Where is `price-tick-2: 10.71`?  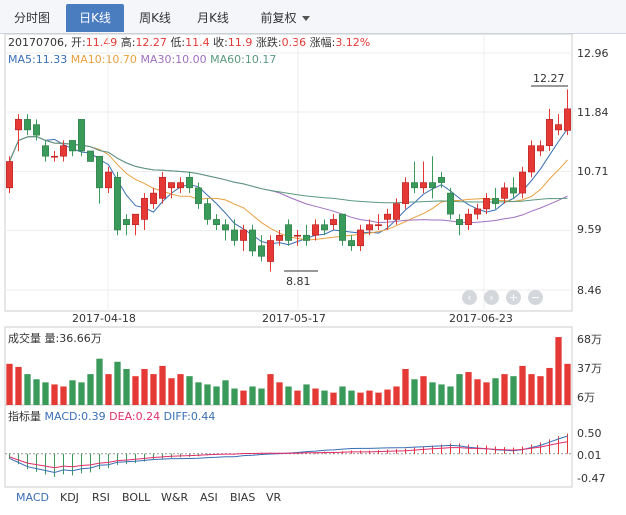 price-tick-2: 10.71 is located at coordinates (593, 171).